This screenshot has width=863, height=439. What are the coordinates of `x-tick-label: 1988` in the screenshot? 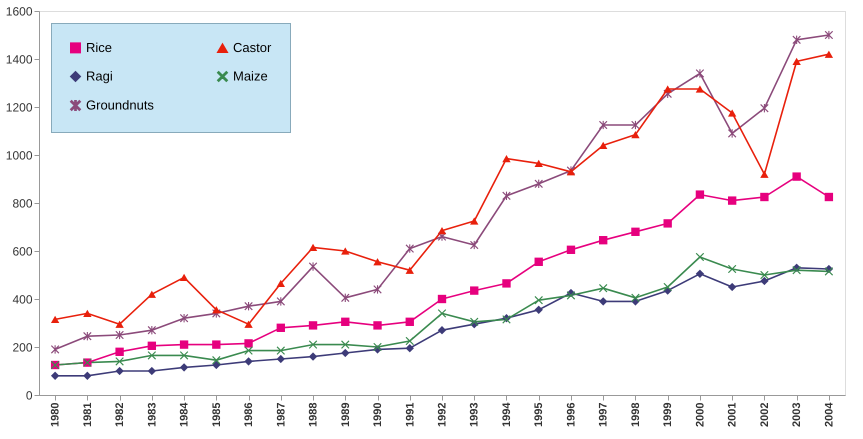 It's located at (314, 414).